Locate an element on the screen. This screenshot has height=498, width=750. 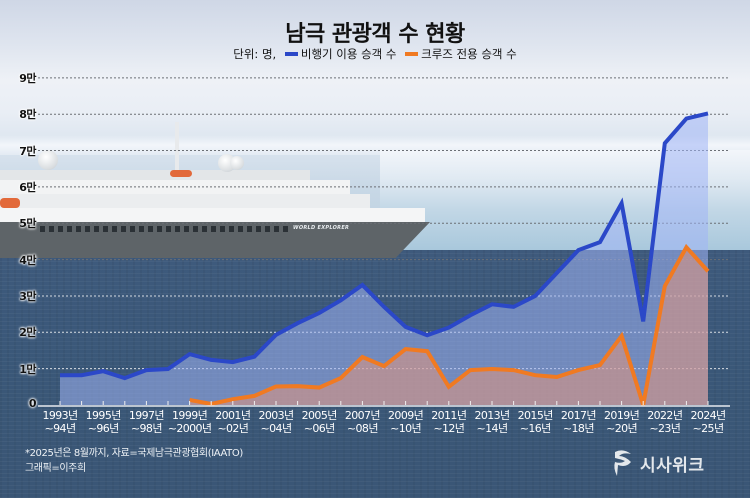
publisher-logo: 시사위크 is located at coordinates (658, 463).